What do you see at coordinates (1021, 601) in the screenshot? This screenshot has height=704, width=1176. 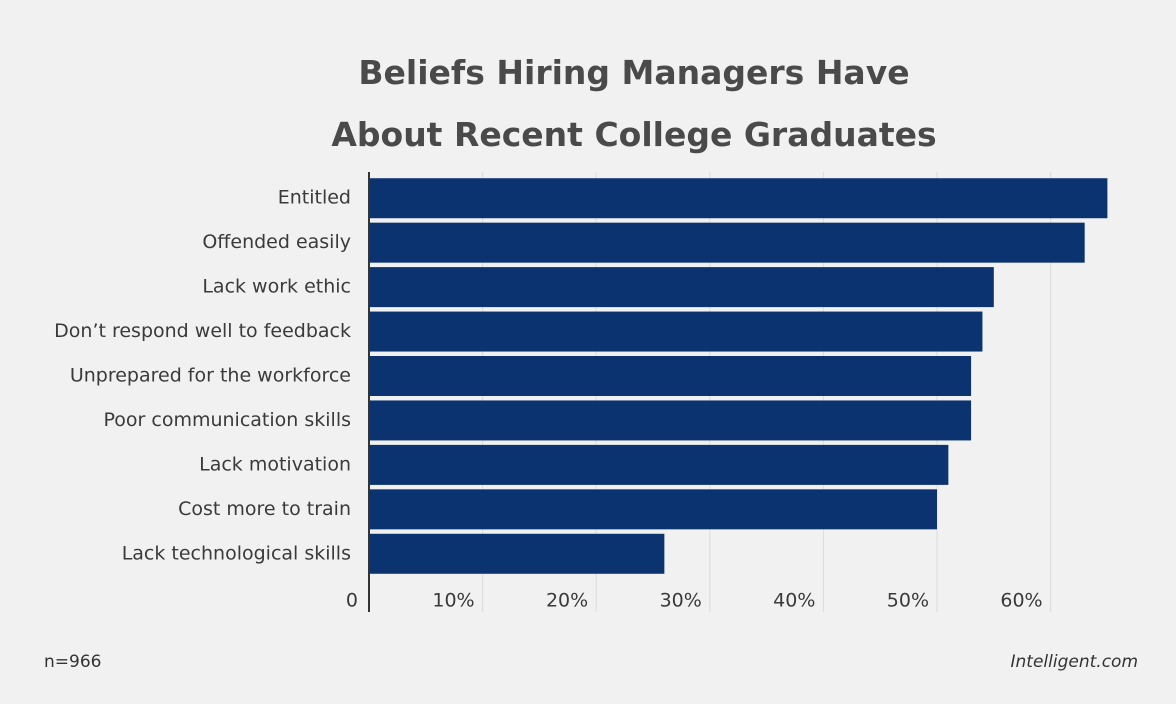 I see `x-tick-label: 60%` at bounding box center [1021, 601].